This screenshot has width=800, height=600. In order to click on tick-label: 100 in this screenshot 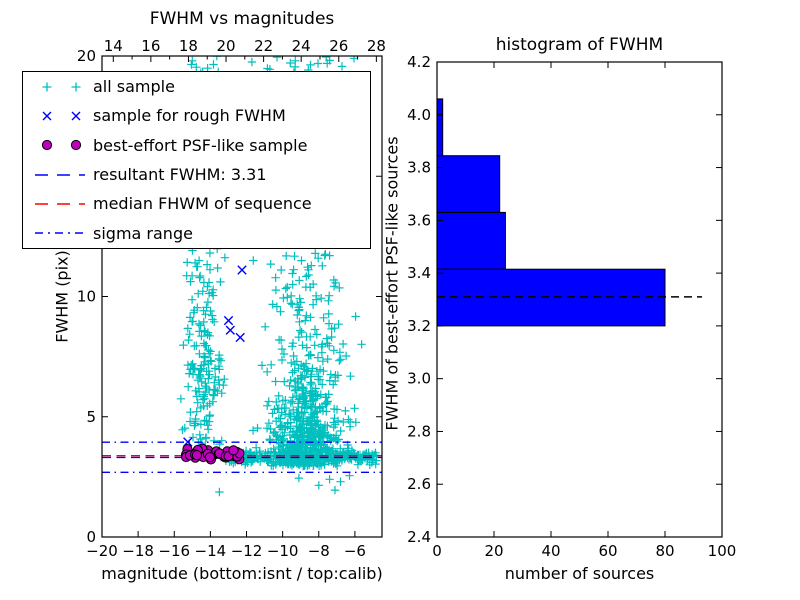, I will do `click(722, 551)`.